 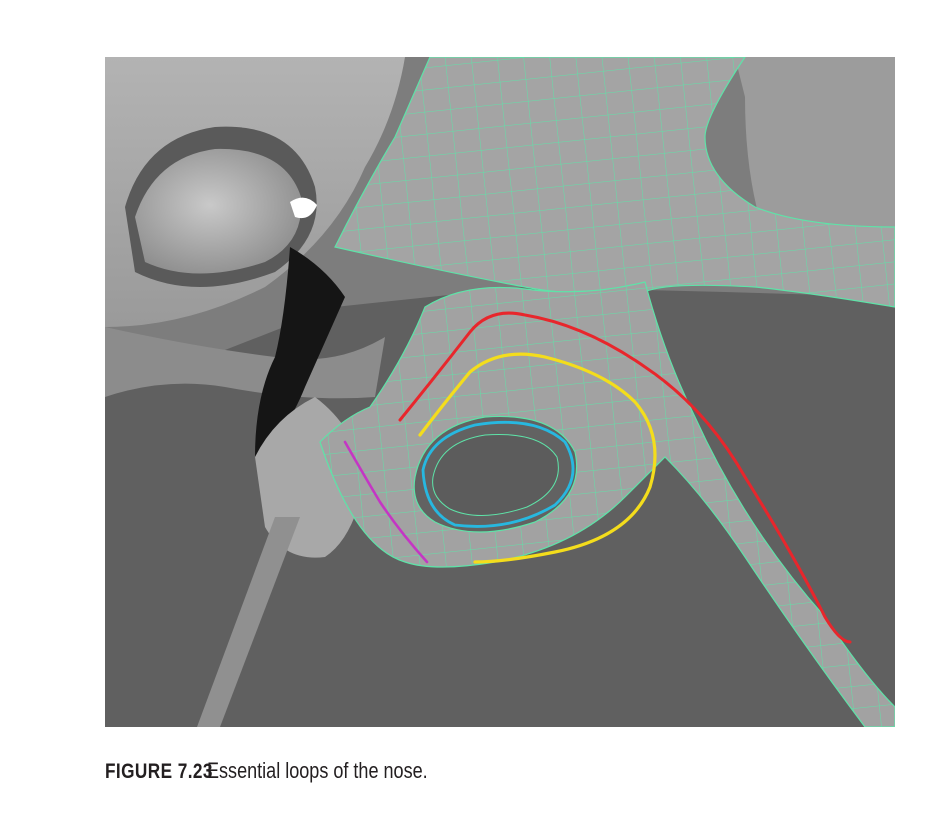 I want to click on lower-cheek, so click(x=245, y=363).